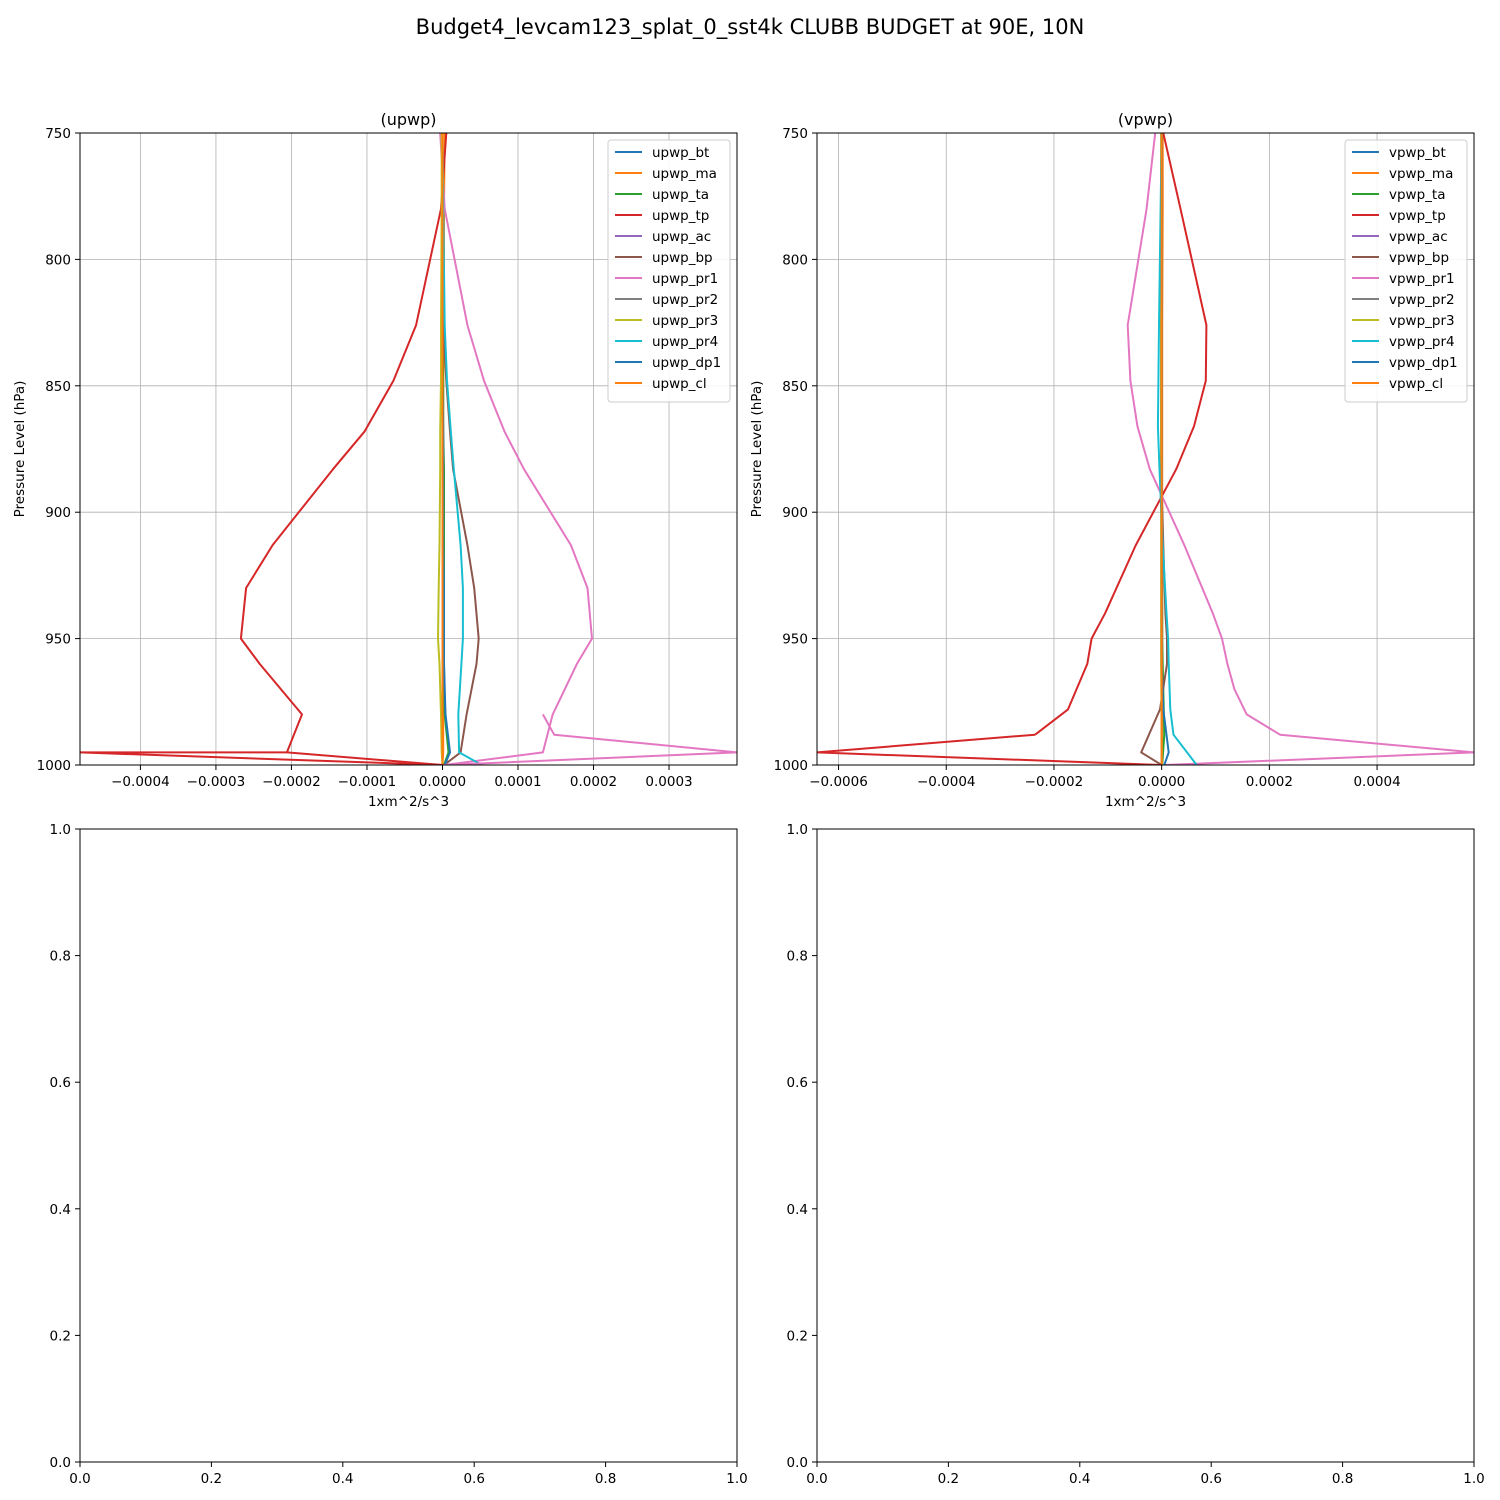 The height and width of the screenshot is (1500, 1500). What do you see at coordinates (343, 449) in the screenshot?
I see `series-line-upwp_tp` at bounding box center [343, 449].